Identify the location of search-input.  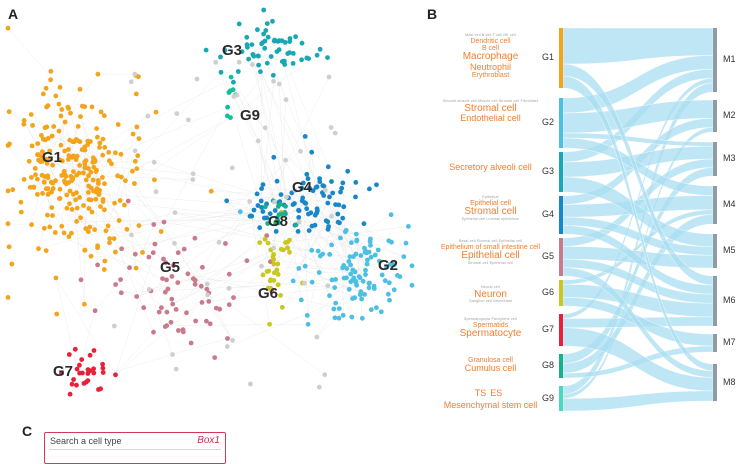
(135, 454).